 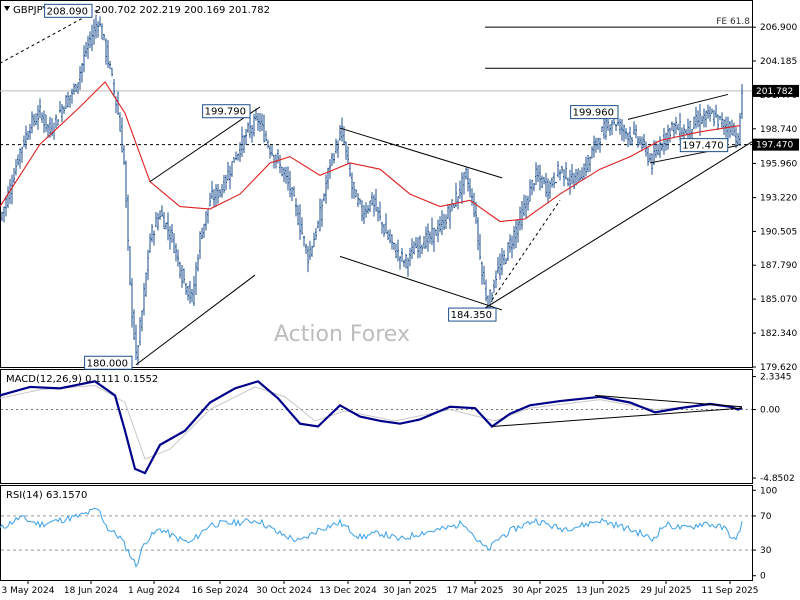 What do you see at coordinates (421, 153) in the screenshot?
I see `trendline` at bounding box center [421, 153].